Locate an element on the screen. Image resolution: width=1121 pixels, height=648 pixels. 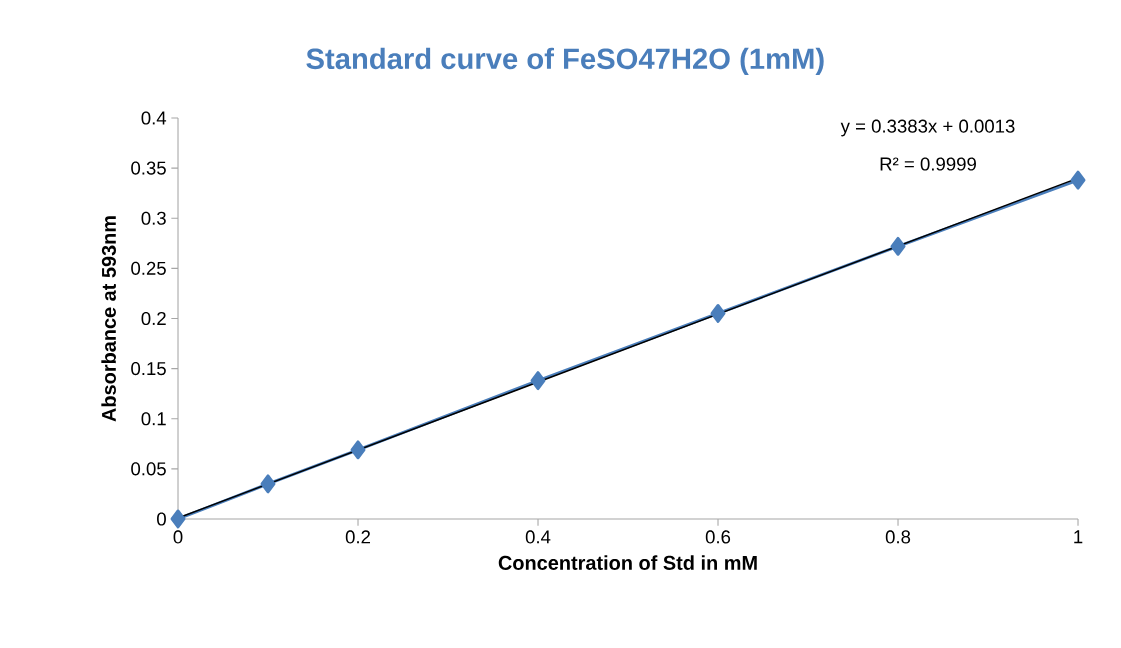
x-tick-label: 0.2 is located at coordinates (358, 537).